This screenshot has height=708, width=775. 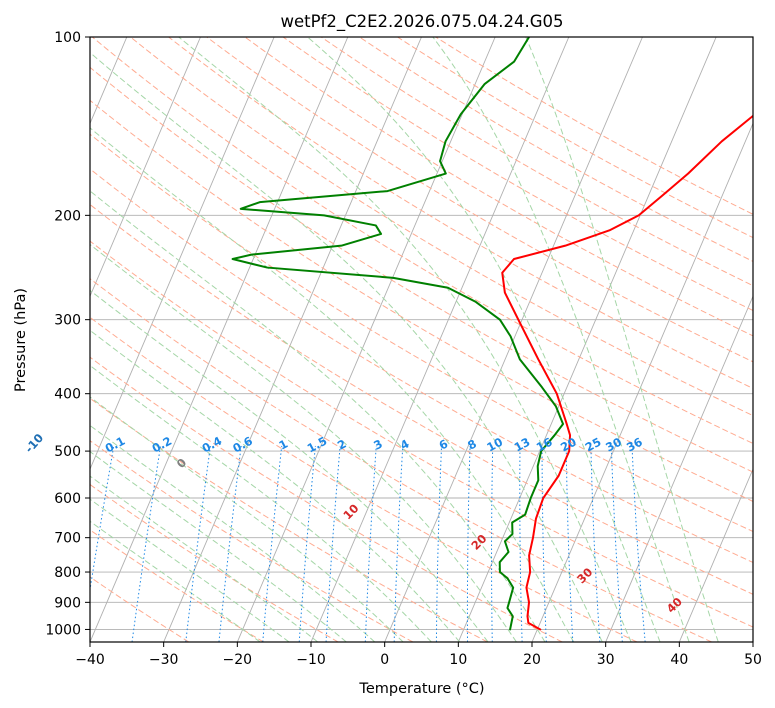 I want to click on dry-adiabat-label: -10, so click(x=34, y=443).